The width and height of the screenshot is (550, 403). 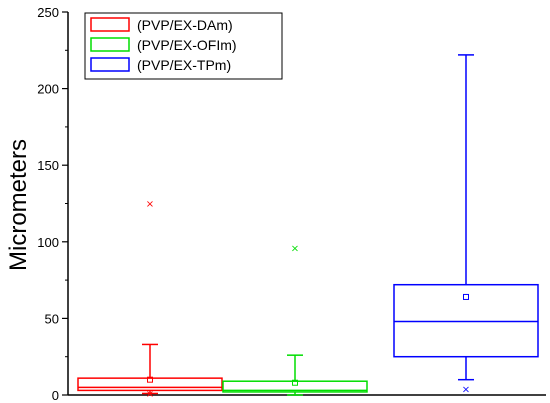 I want to click on legend: (PVP/EX-DAm) (PVP/EX-OFIm) (PVP/EX-TPm), so click(x=183, y=46).